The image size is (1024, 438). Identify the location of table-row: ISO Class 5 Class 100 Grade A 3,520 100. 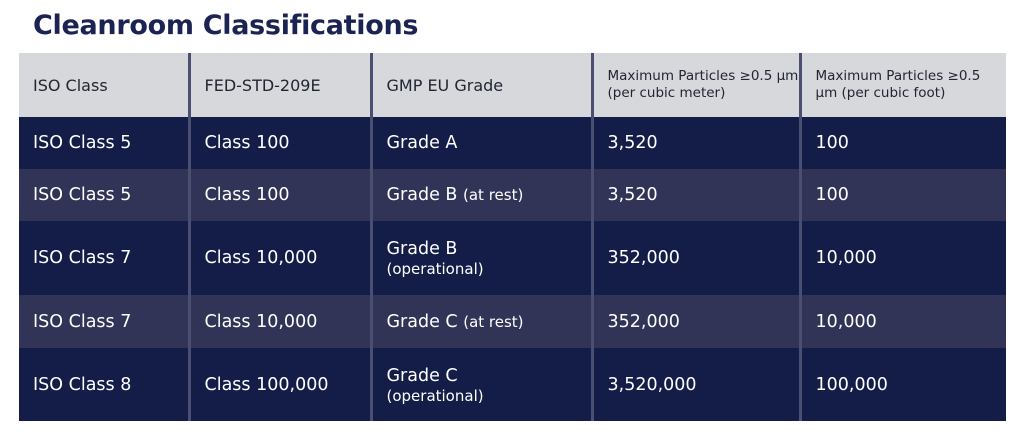
(512, 143).